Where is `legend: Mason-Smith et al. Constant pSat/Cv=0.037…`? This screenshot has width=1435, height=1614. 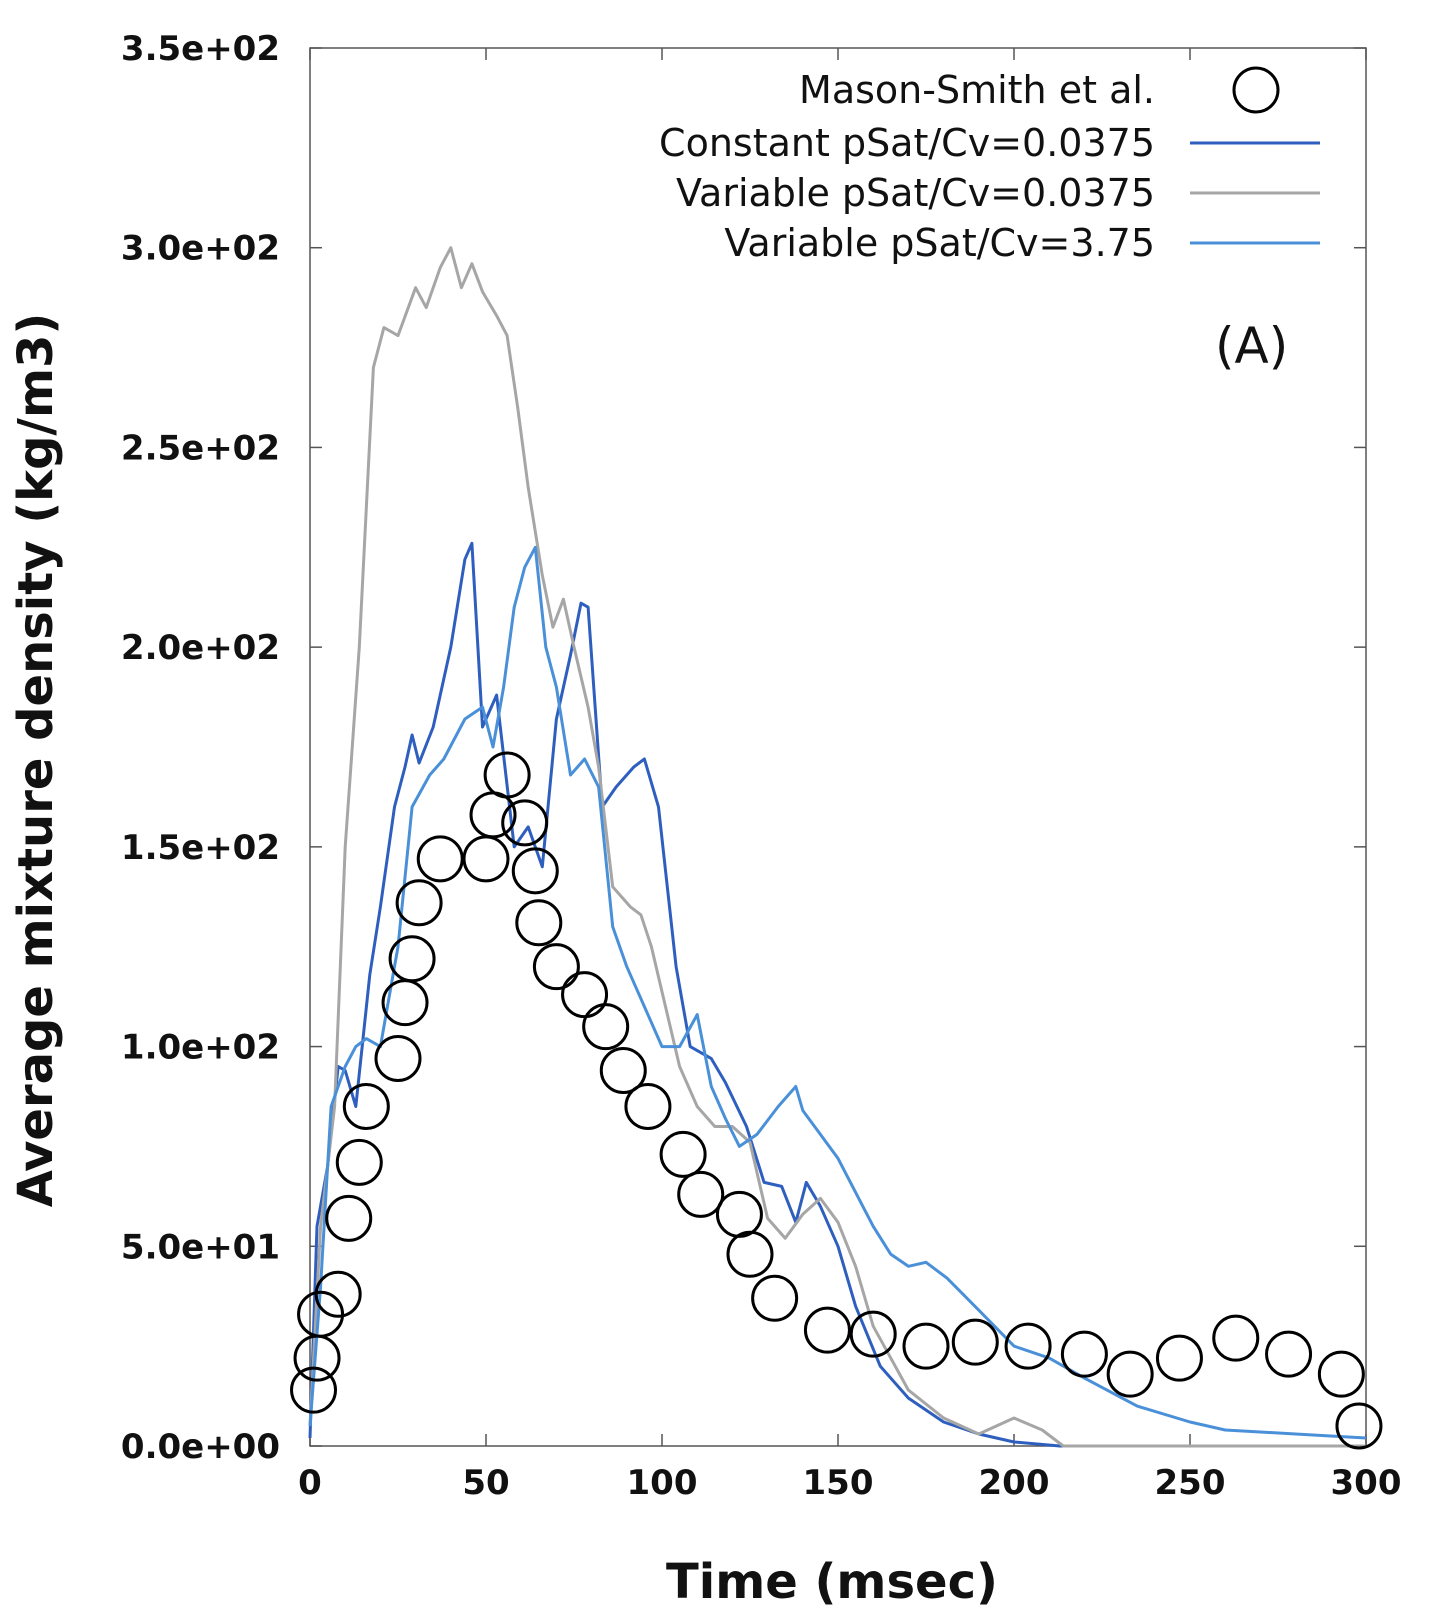
legend: Mason-Smith et al. Constant pSat/Cv=0.037… is located at coordinates (989, 165).